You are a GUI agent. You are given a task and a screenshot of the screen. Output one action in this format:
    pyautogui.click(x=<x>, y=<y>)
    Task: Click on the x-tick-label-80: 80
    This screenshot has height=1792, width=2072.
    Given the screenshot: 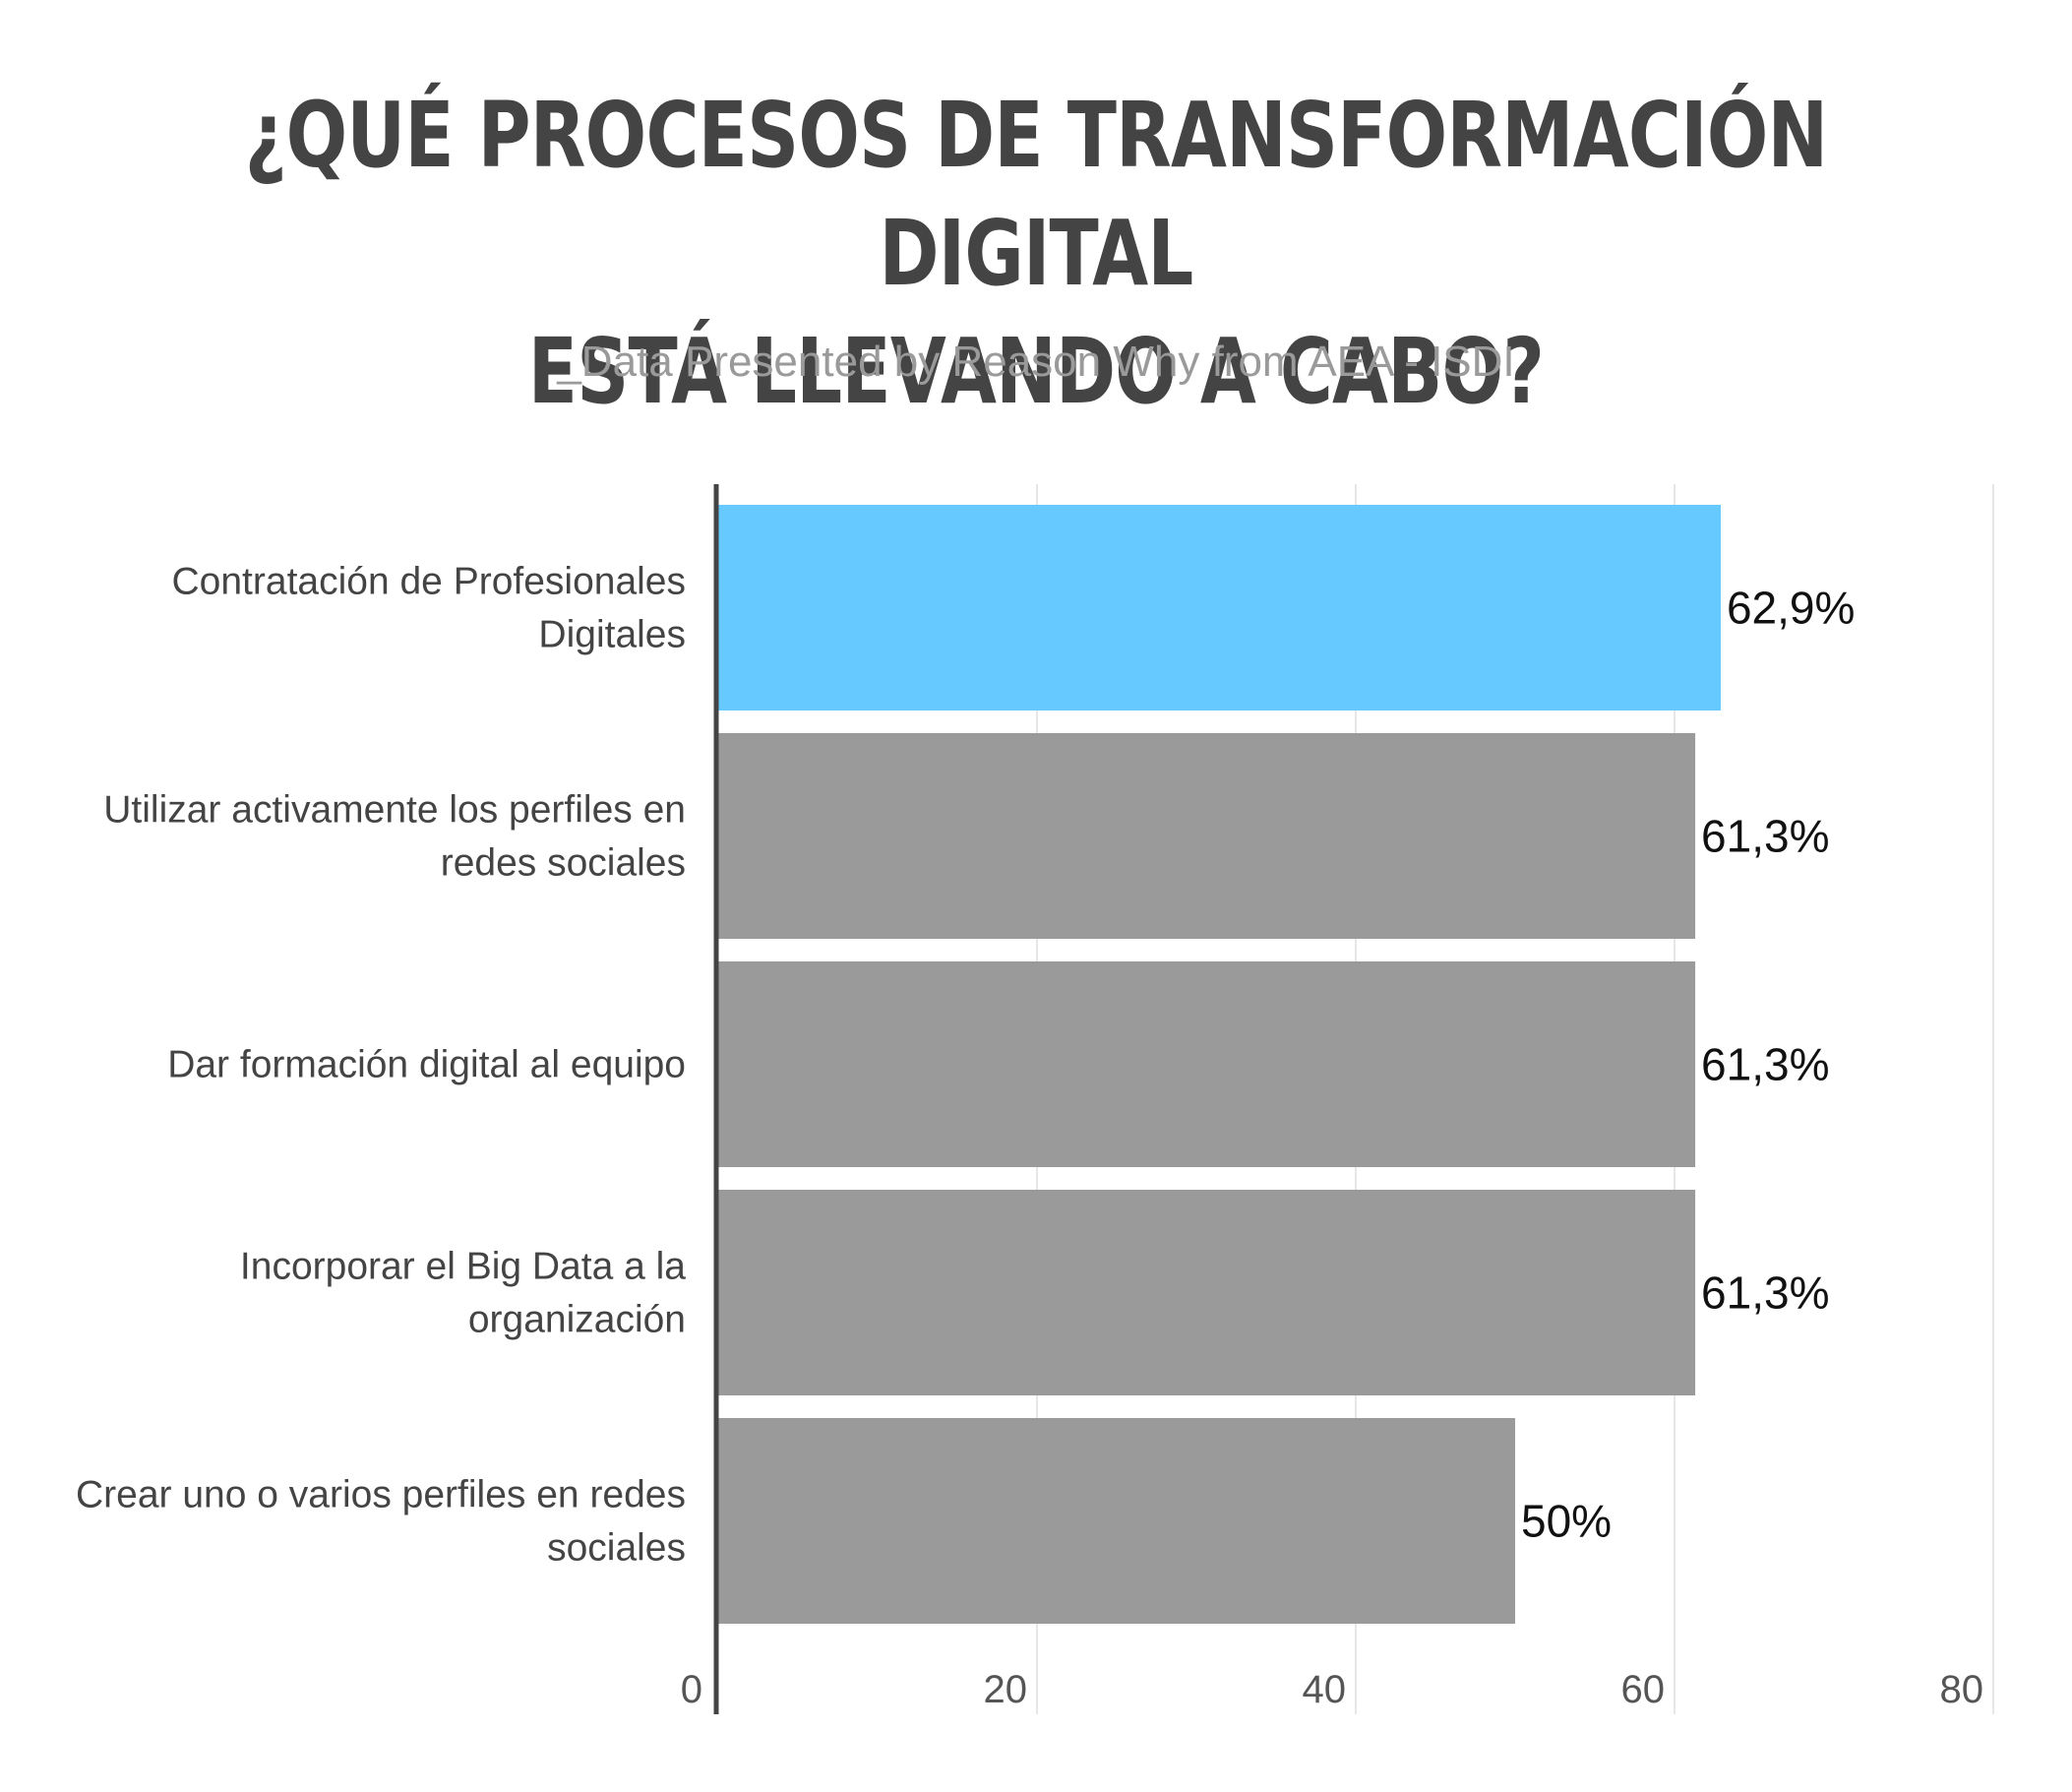 What is the action you would take?
    pyautogui.click(x=1962, y=1689)
    